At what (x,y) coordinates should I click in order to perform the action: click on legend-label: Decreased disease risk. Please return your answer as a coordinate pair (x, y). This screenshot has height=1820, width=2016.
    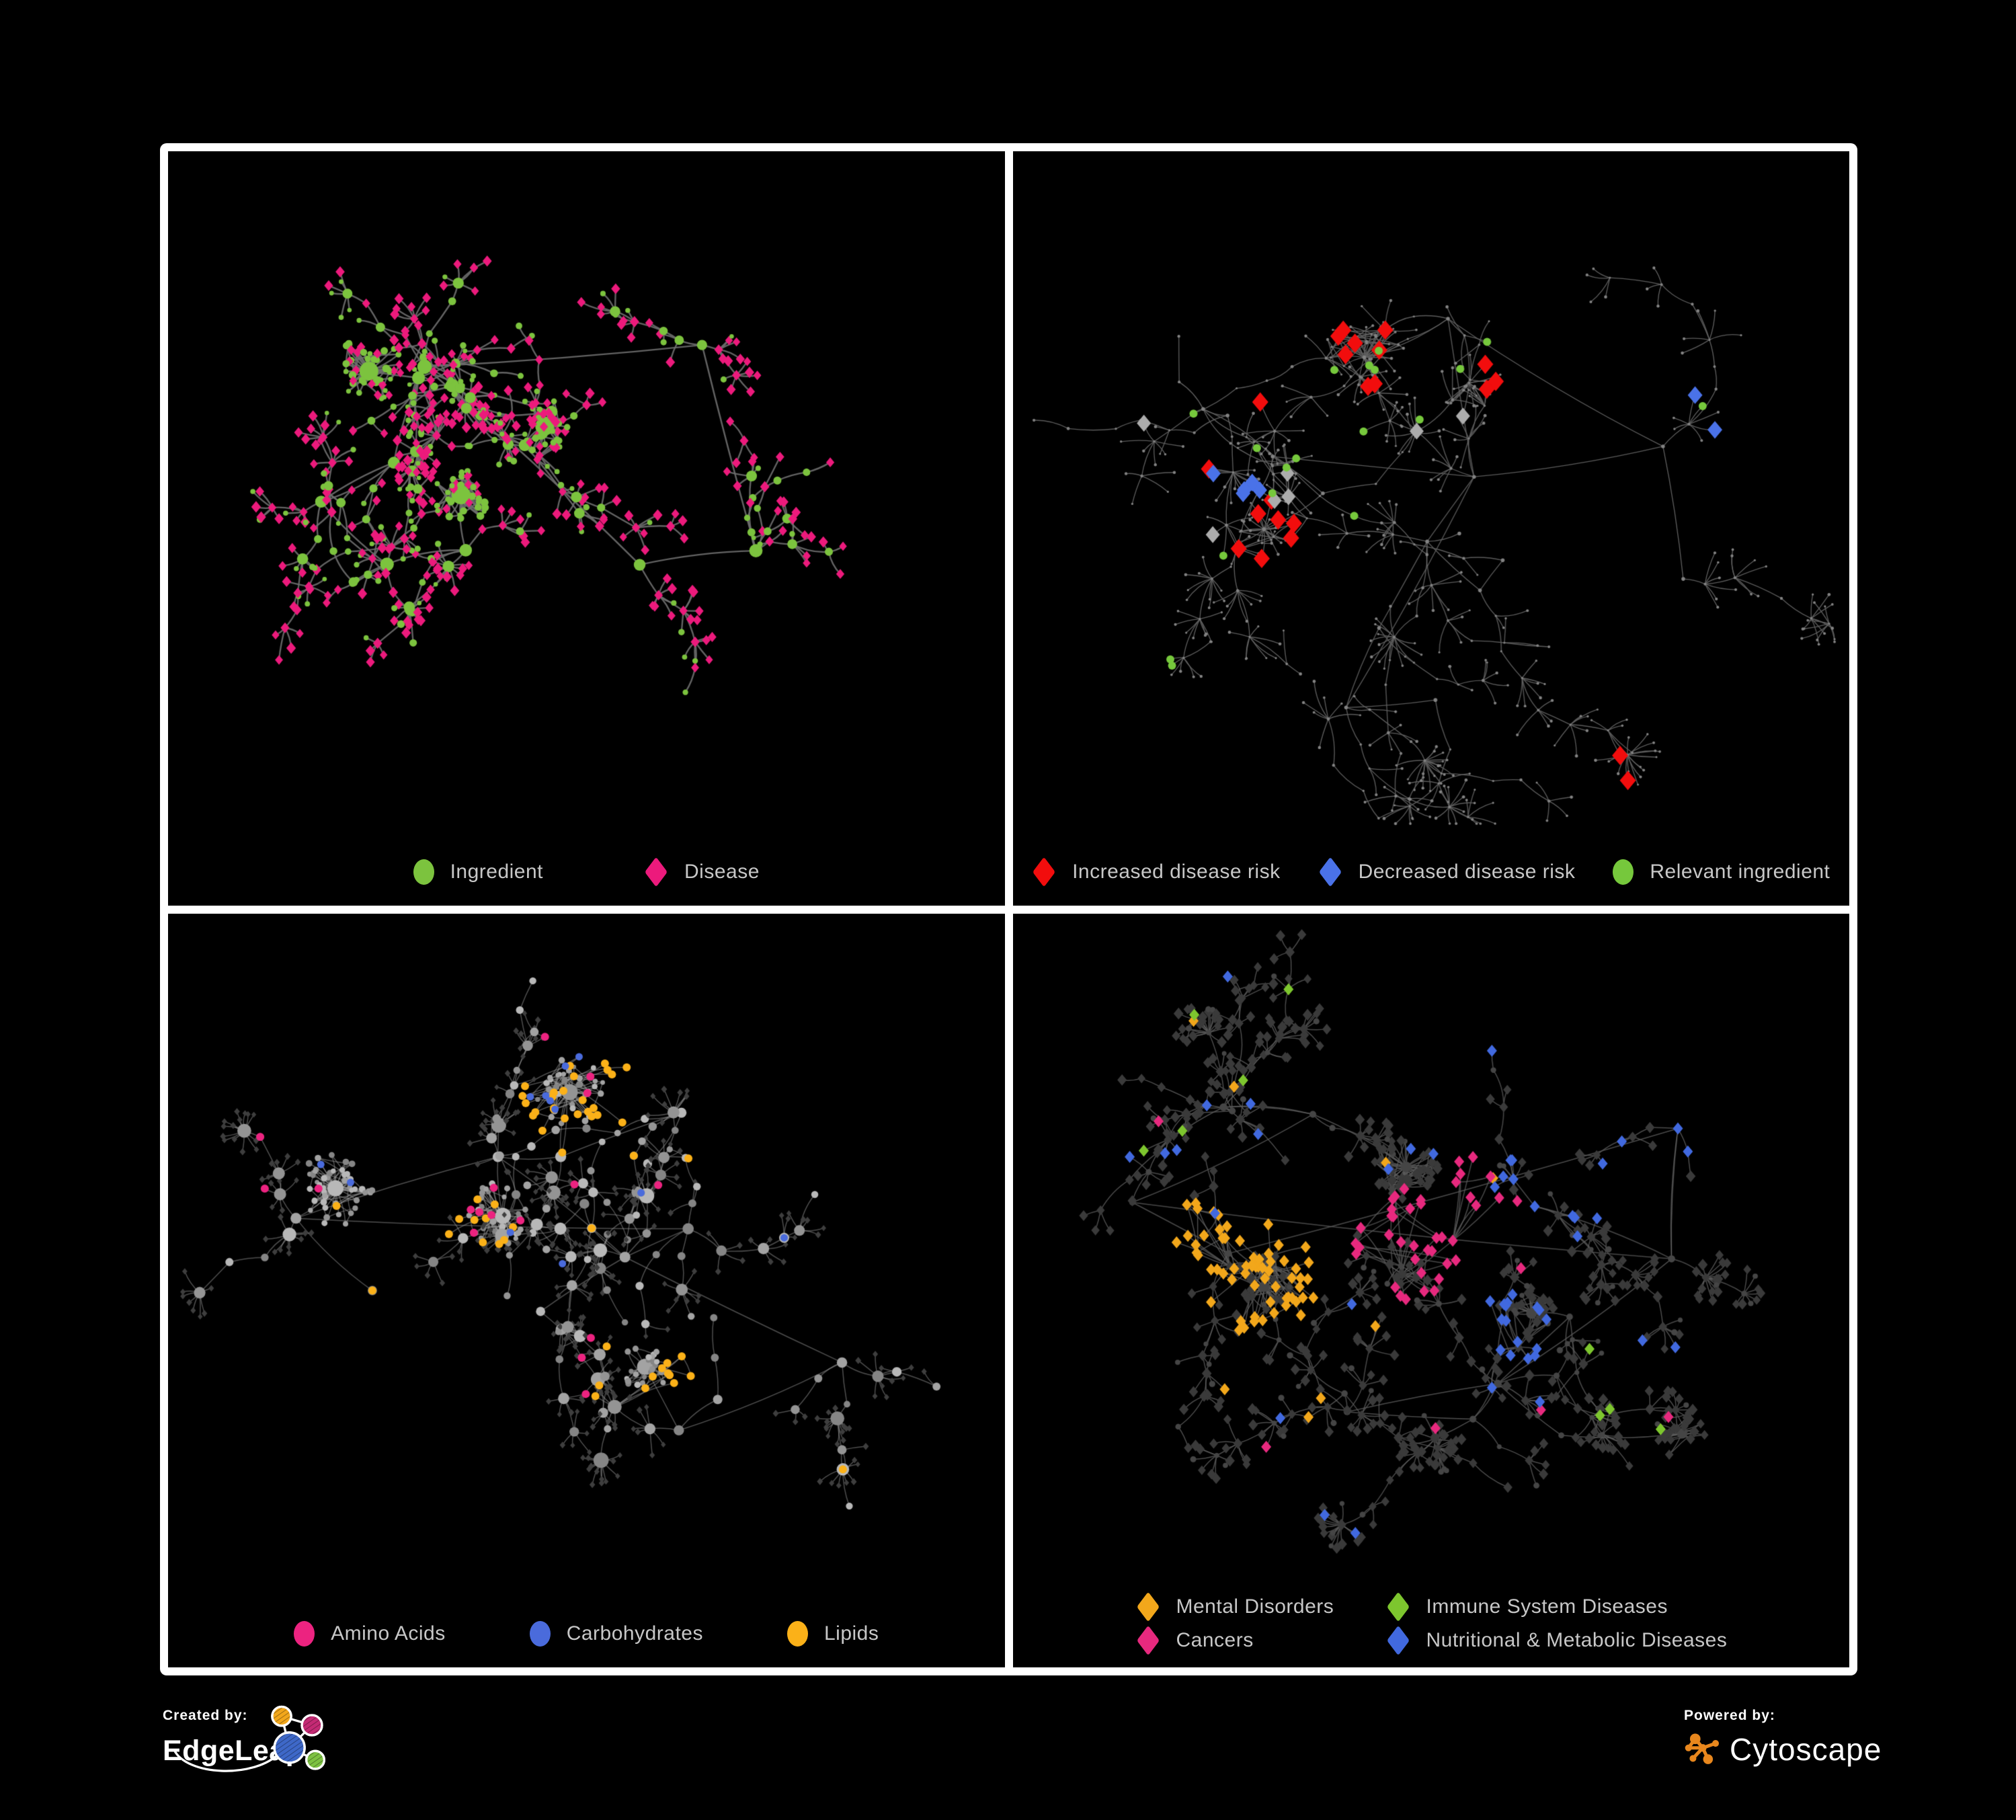
    Looking at the image, I should click on (1467, 871).